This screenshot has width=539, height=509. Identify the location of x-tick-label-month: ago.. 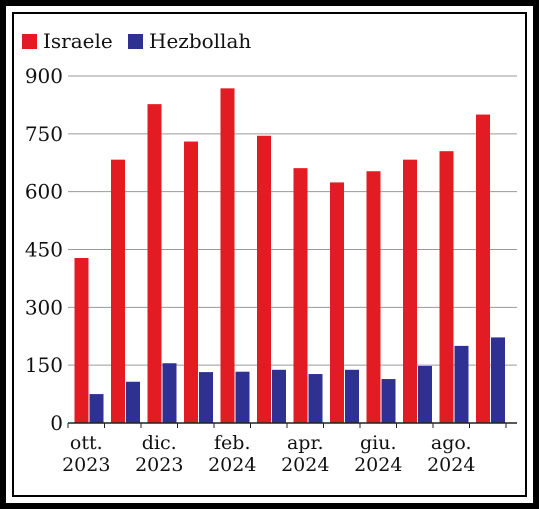
(451, 443).